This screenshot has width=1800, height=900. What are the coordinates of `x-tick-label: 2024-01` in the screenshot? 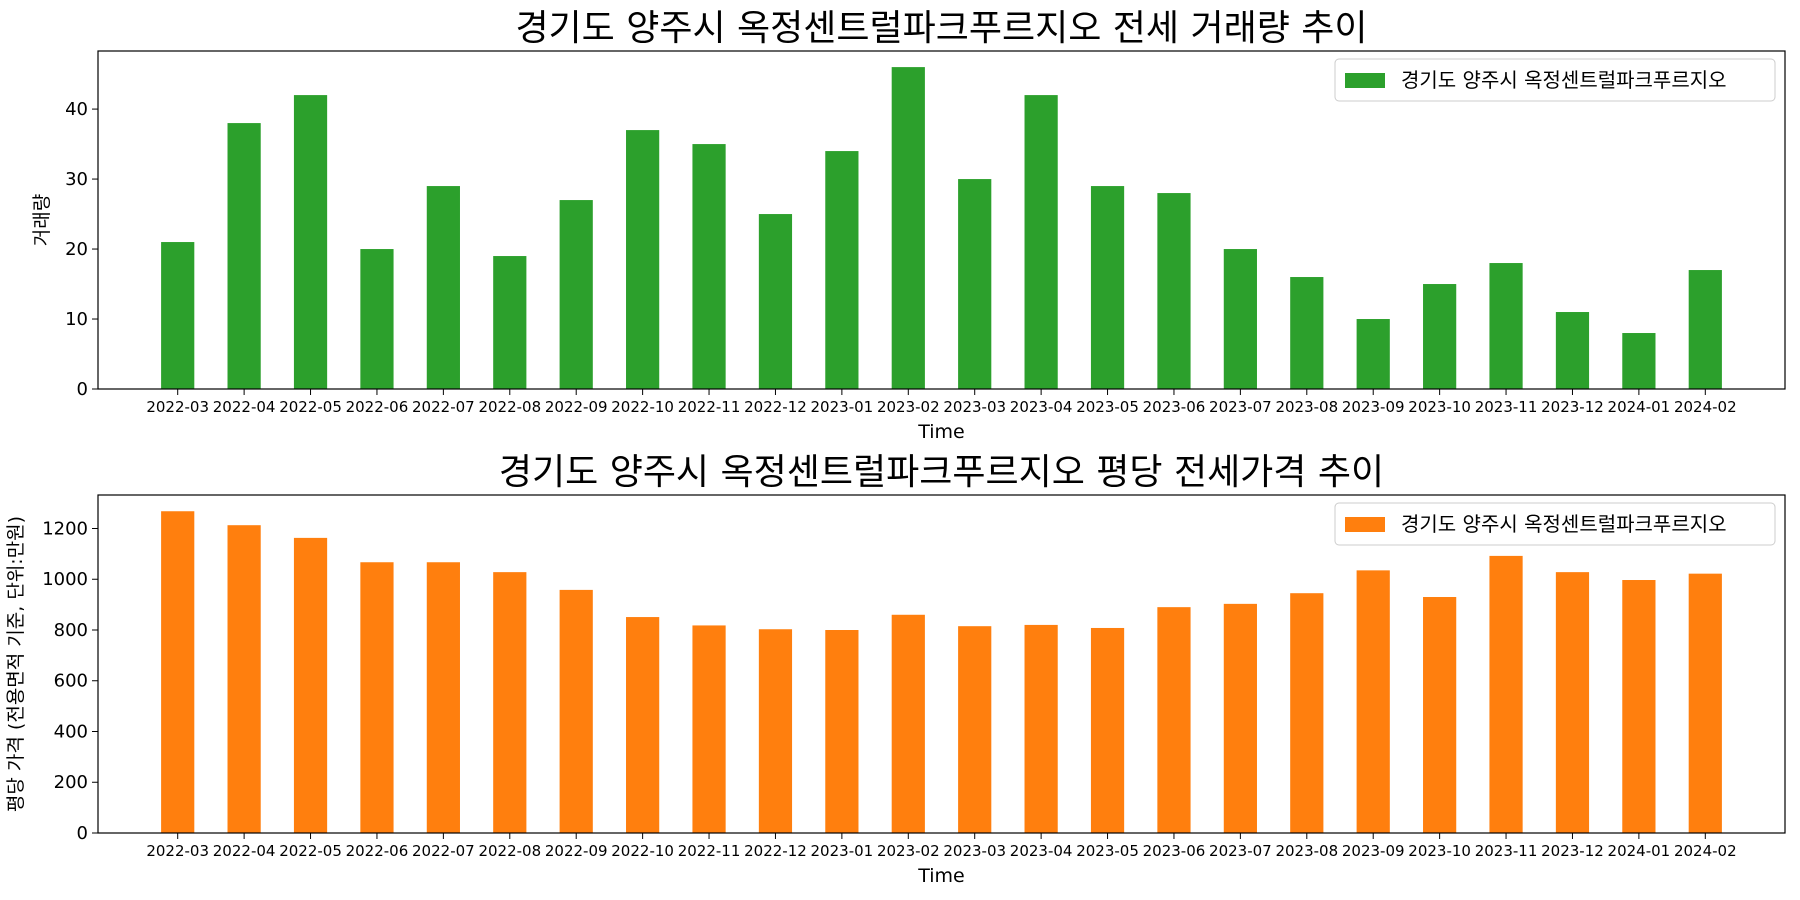 It's located at (1639, 851).